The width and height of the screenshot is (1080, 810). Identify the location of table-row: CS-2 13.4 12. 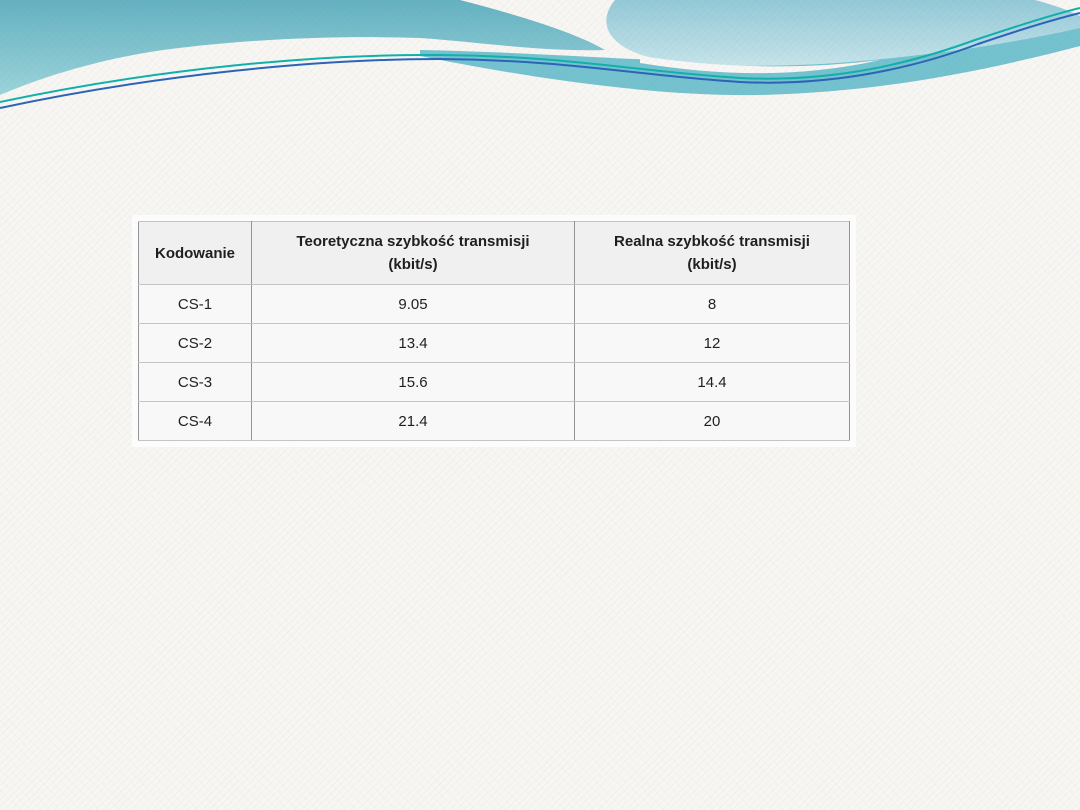
(494, 343).